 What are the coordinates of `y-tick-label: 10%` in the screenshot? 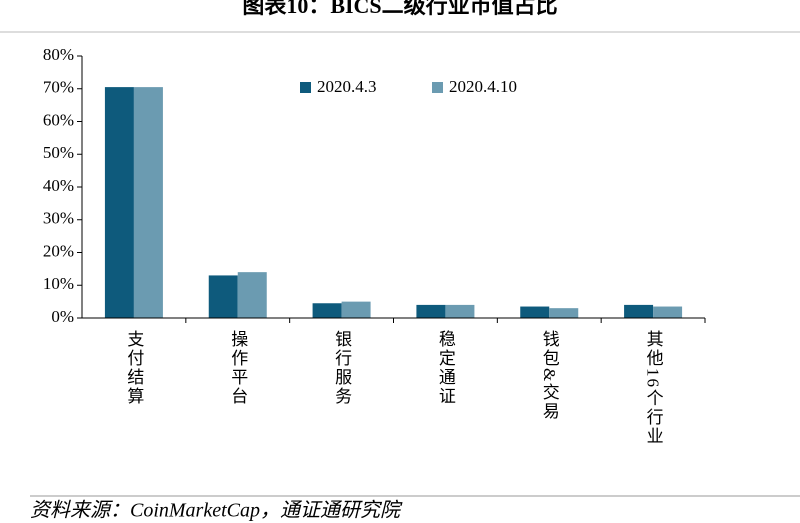 It's located at (58, 283).